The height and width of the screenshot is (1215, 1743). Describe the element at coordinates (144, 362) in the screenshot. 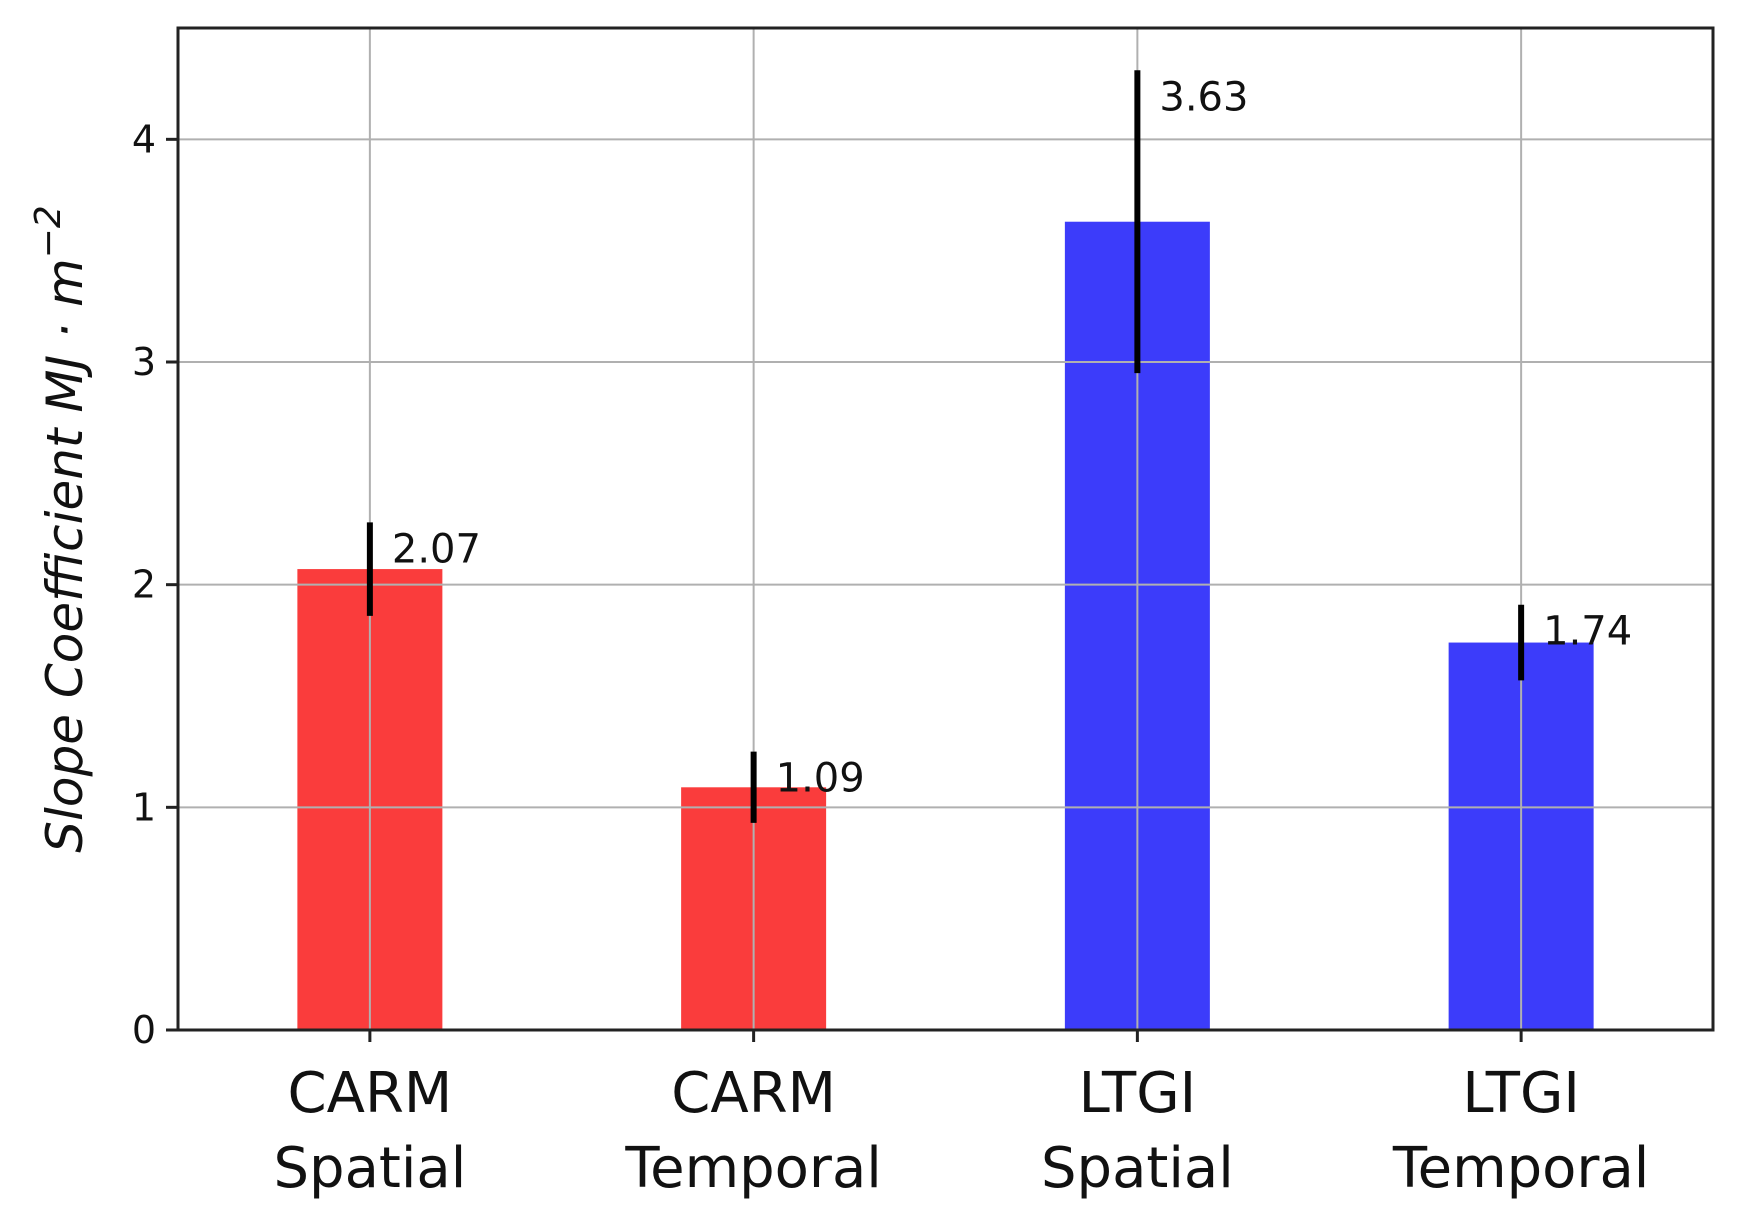

I see `y-tick-label-3: 3` at that location.